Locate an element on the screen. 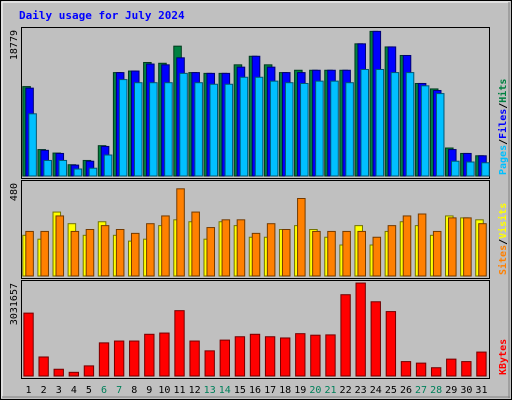 Image resolution: width=512 pixels, height=400 pixels. x-tick-label-26: 26 is located at coordinates (406, 390).